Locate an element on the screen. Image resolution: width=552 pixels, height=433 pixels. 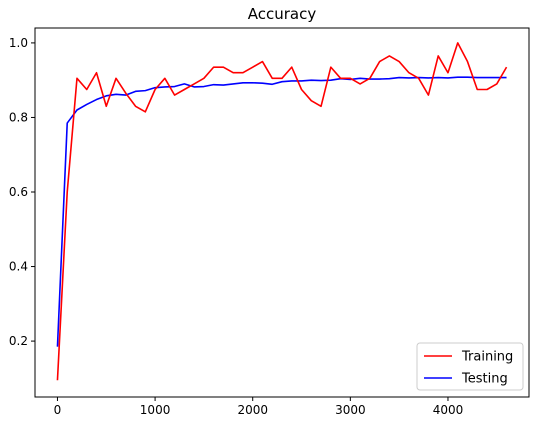
y-tick-label: 0.8 is located at coordinates (18, 117).